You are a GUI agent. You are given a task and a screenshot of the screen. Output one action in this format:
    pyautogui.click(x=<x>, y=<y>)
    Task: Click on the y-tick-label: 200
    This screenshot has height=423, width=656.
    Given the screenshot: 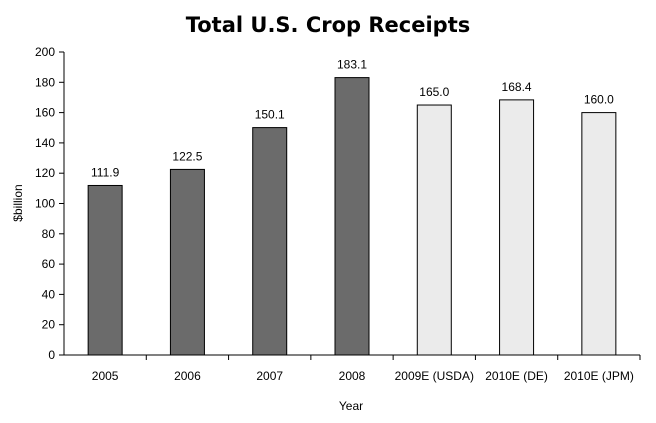 What is the action you would take?
    pyautogui.click(x=45, y=52)
    